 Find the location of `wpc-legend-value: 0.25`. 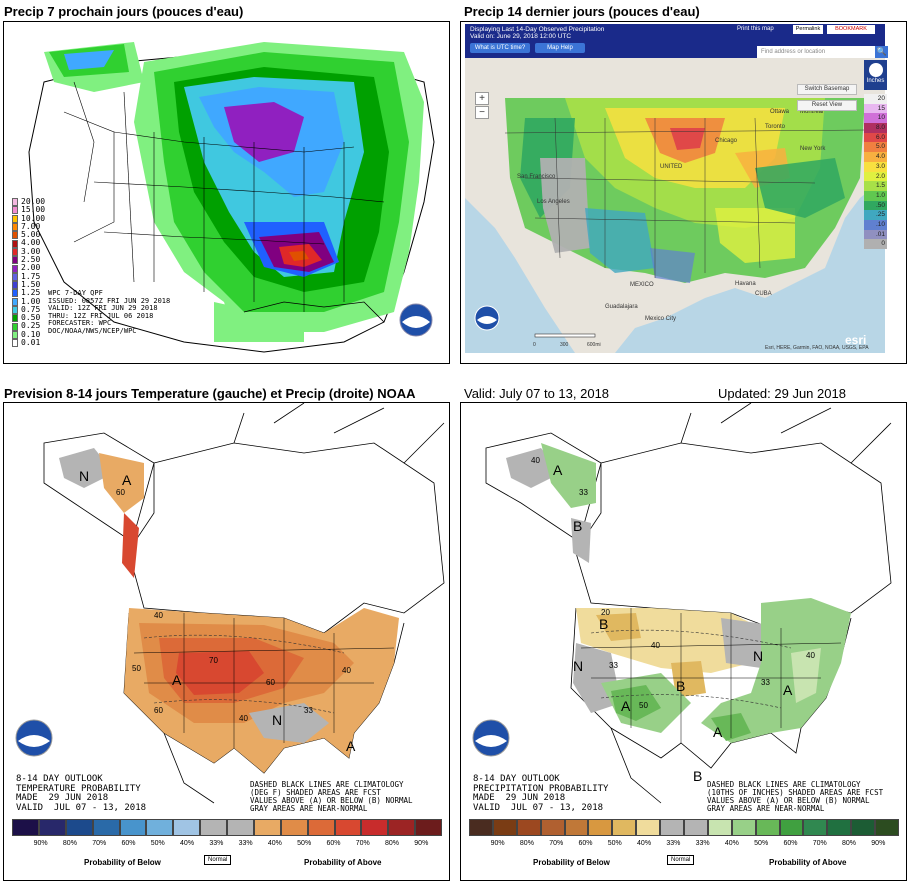

wpc-legend-value: 0.25 is located at coordinates (31, 326).